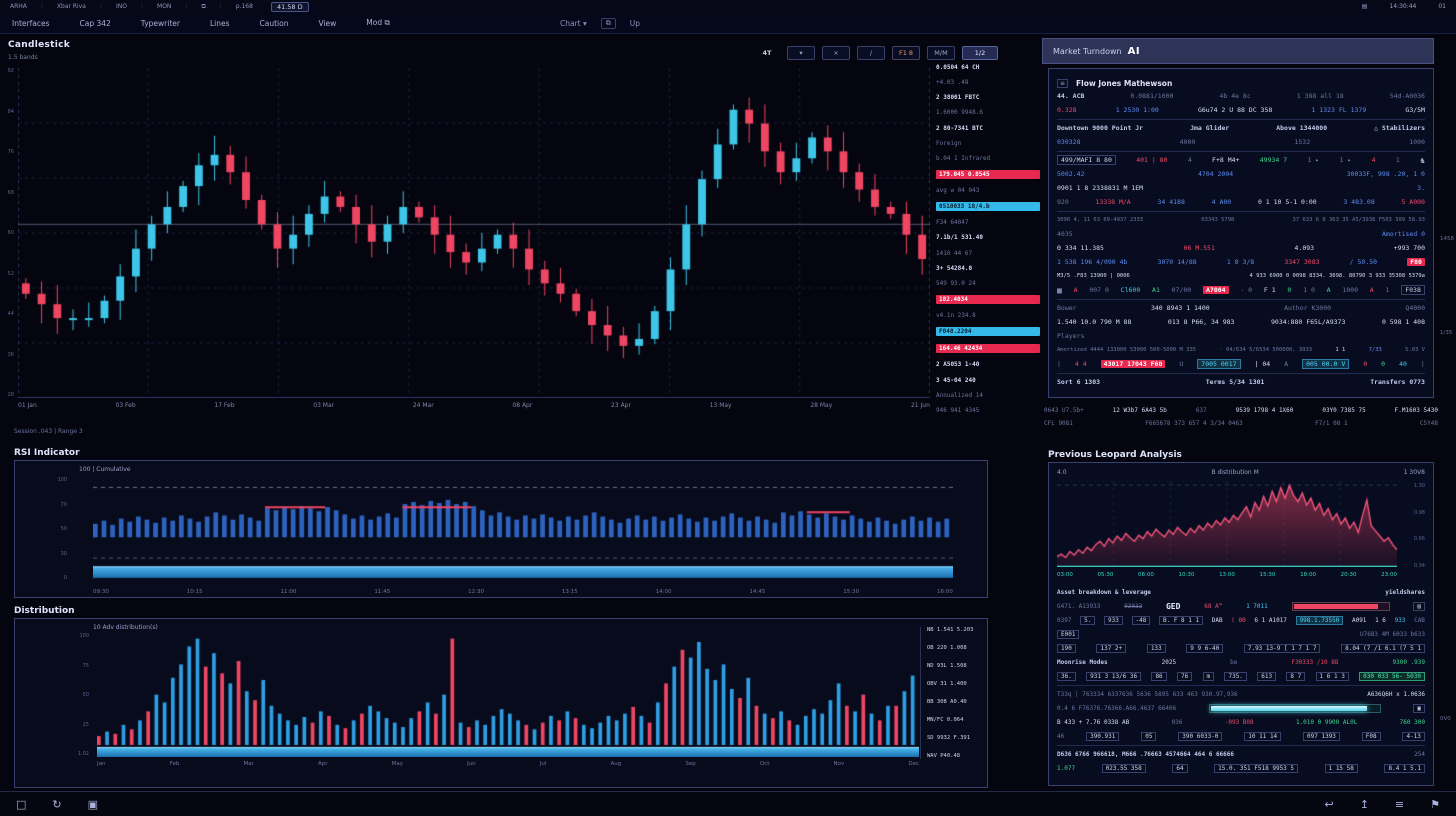 The width and height of the screenshot is (1456, 816). Describe the element at coordinates (1405, 592) in the screenshot. I see `cell: yieldshares` at that location.